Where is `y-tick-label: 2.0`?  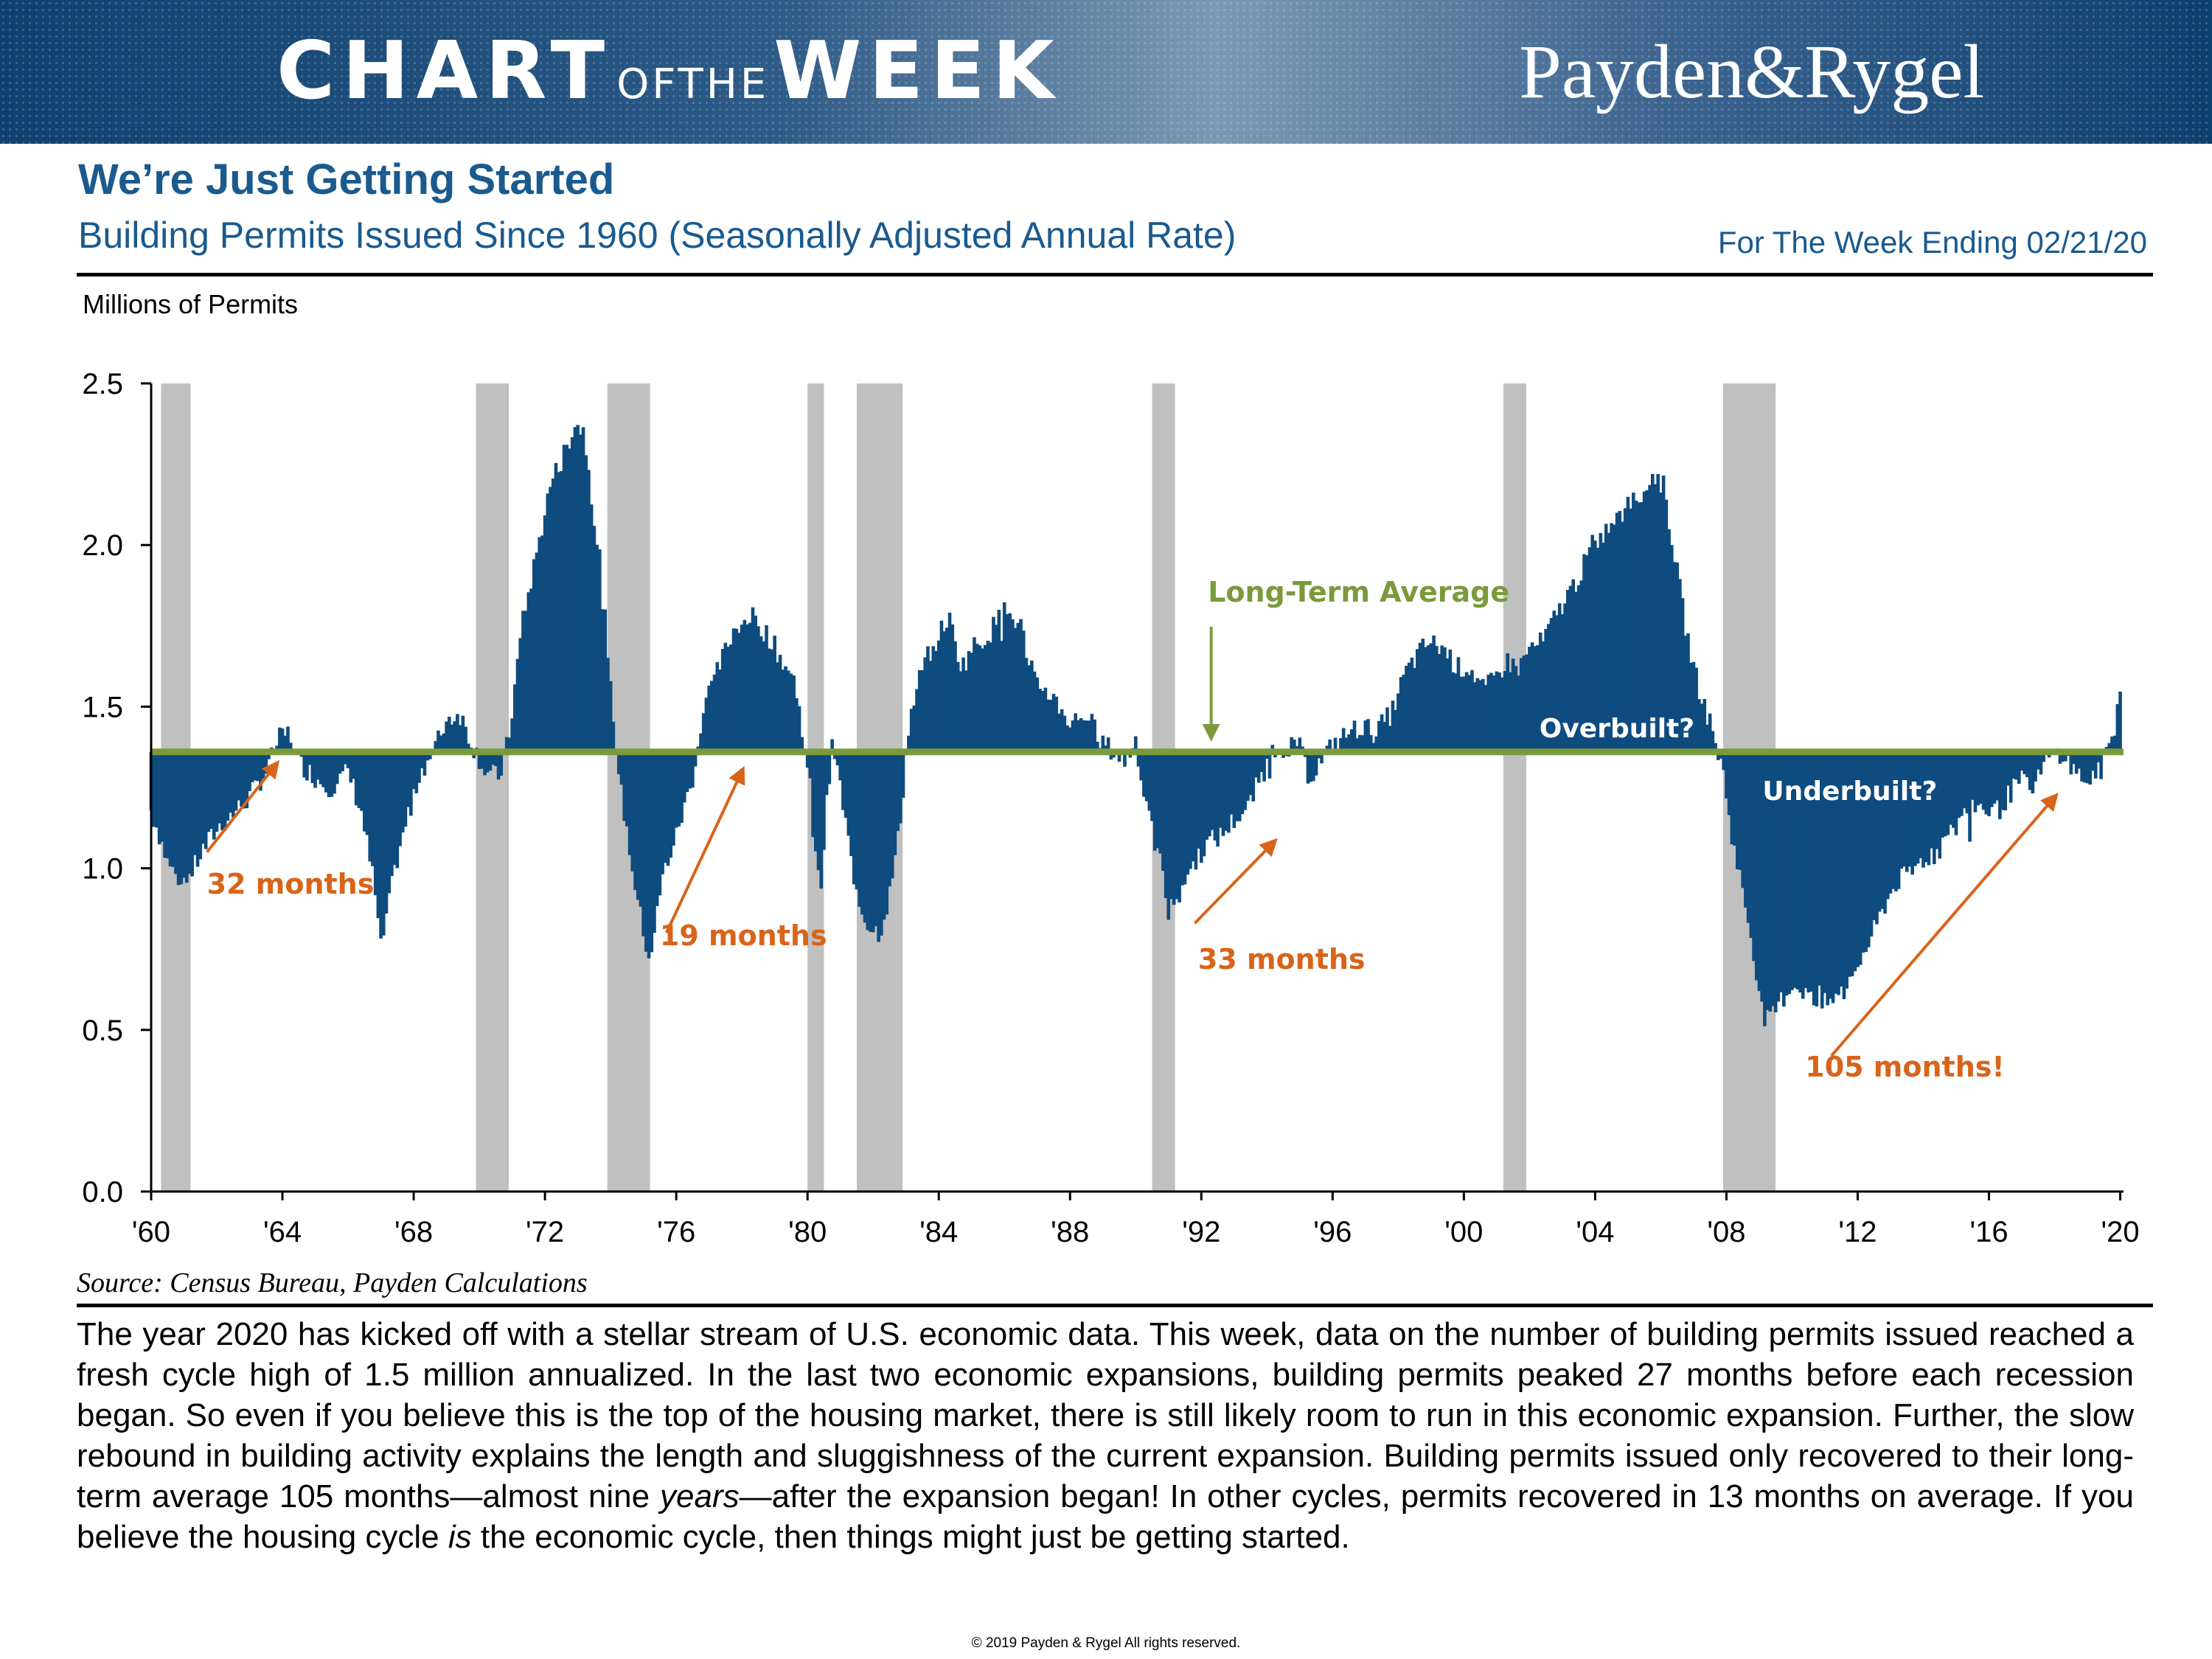 y-tick-label: 2.0 is located at coordinates (102, 545).